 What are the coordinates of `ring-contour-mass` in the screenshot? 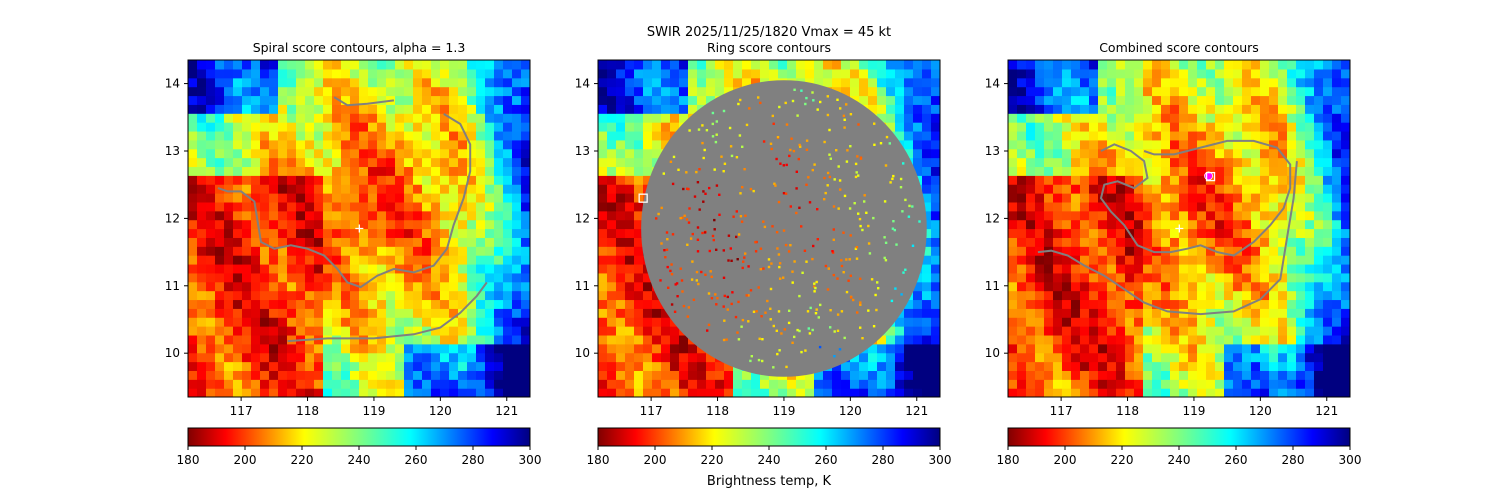 It's located at (784, 228).